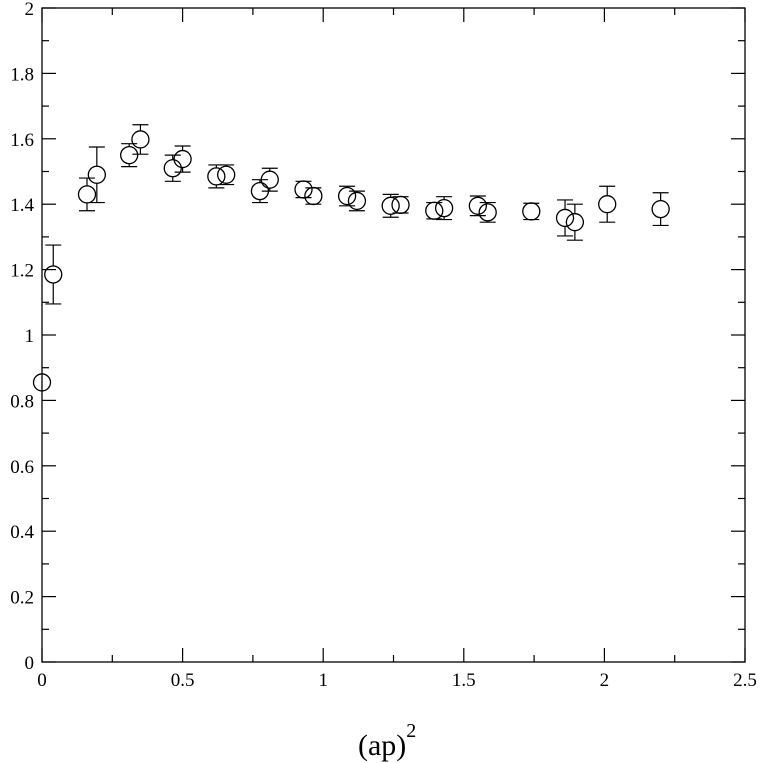 This screenshot has height=763, width=763. I want to click on y-tick-label: 0.8, so click(22, 401).